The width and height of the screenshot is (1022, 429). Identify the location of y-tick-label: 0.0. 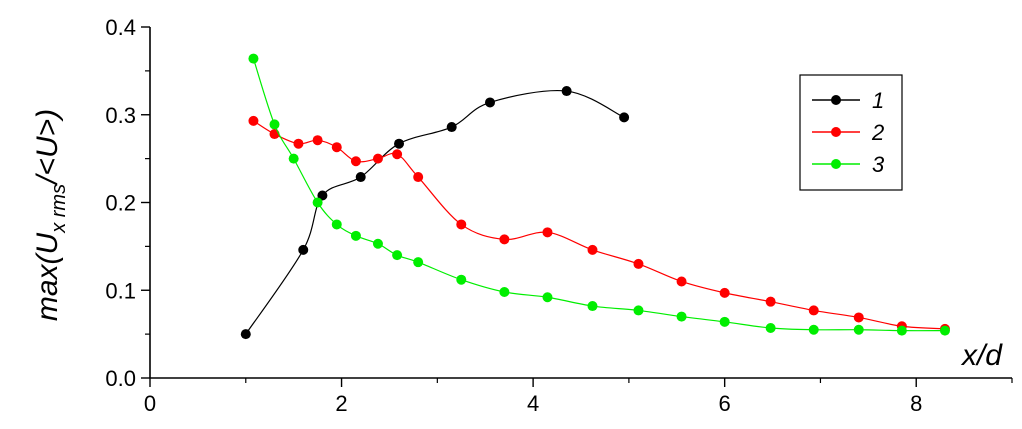
(120, 378).